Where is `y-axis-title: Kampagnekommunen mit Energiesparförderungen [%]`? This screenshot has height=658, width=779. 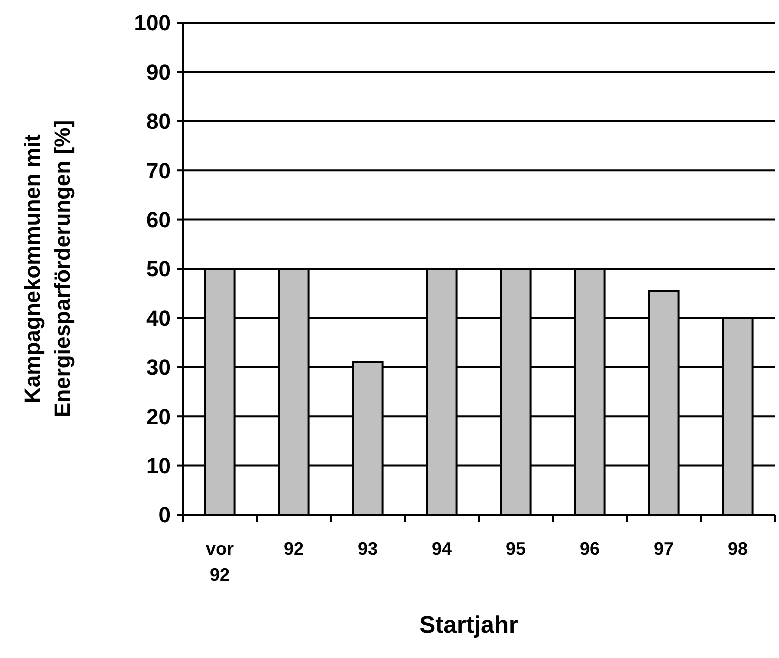
y-axis-title: Kampagnekommunen mit Energiesparförderungen [%] is located at coordinates (47, 269).